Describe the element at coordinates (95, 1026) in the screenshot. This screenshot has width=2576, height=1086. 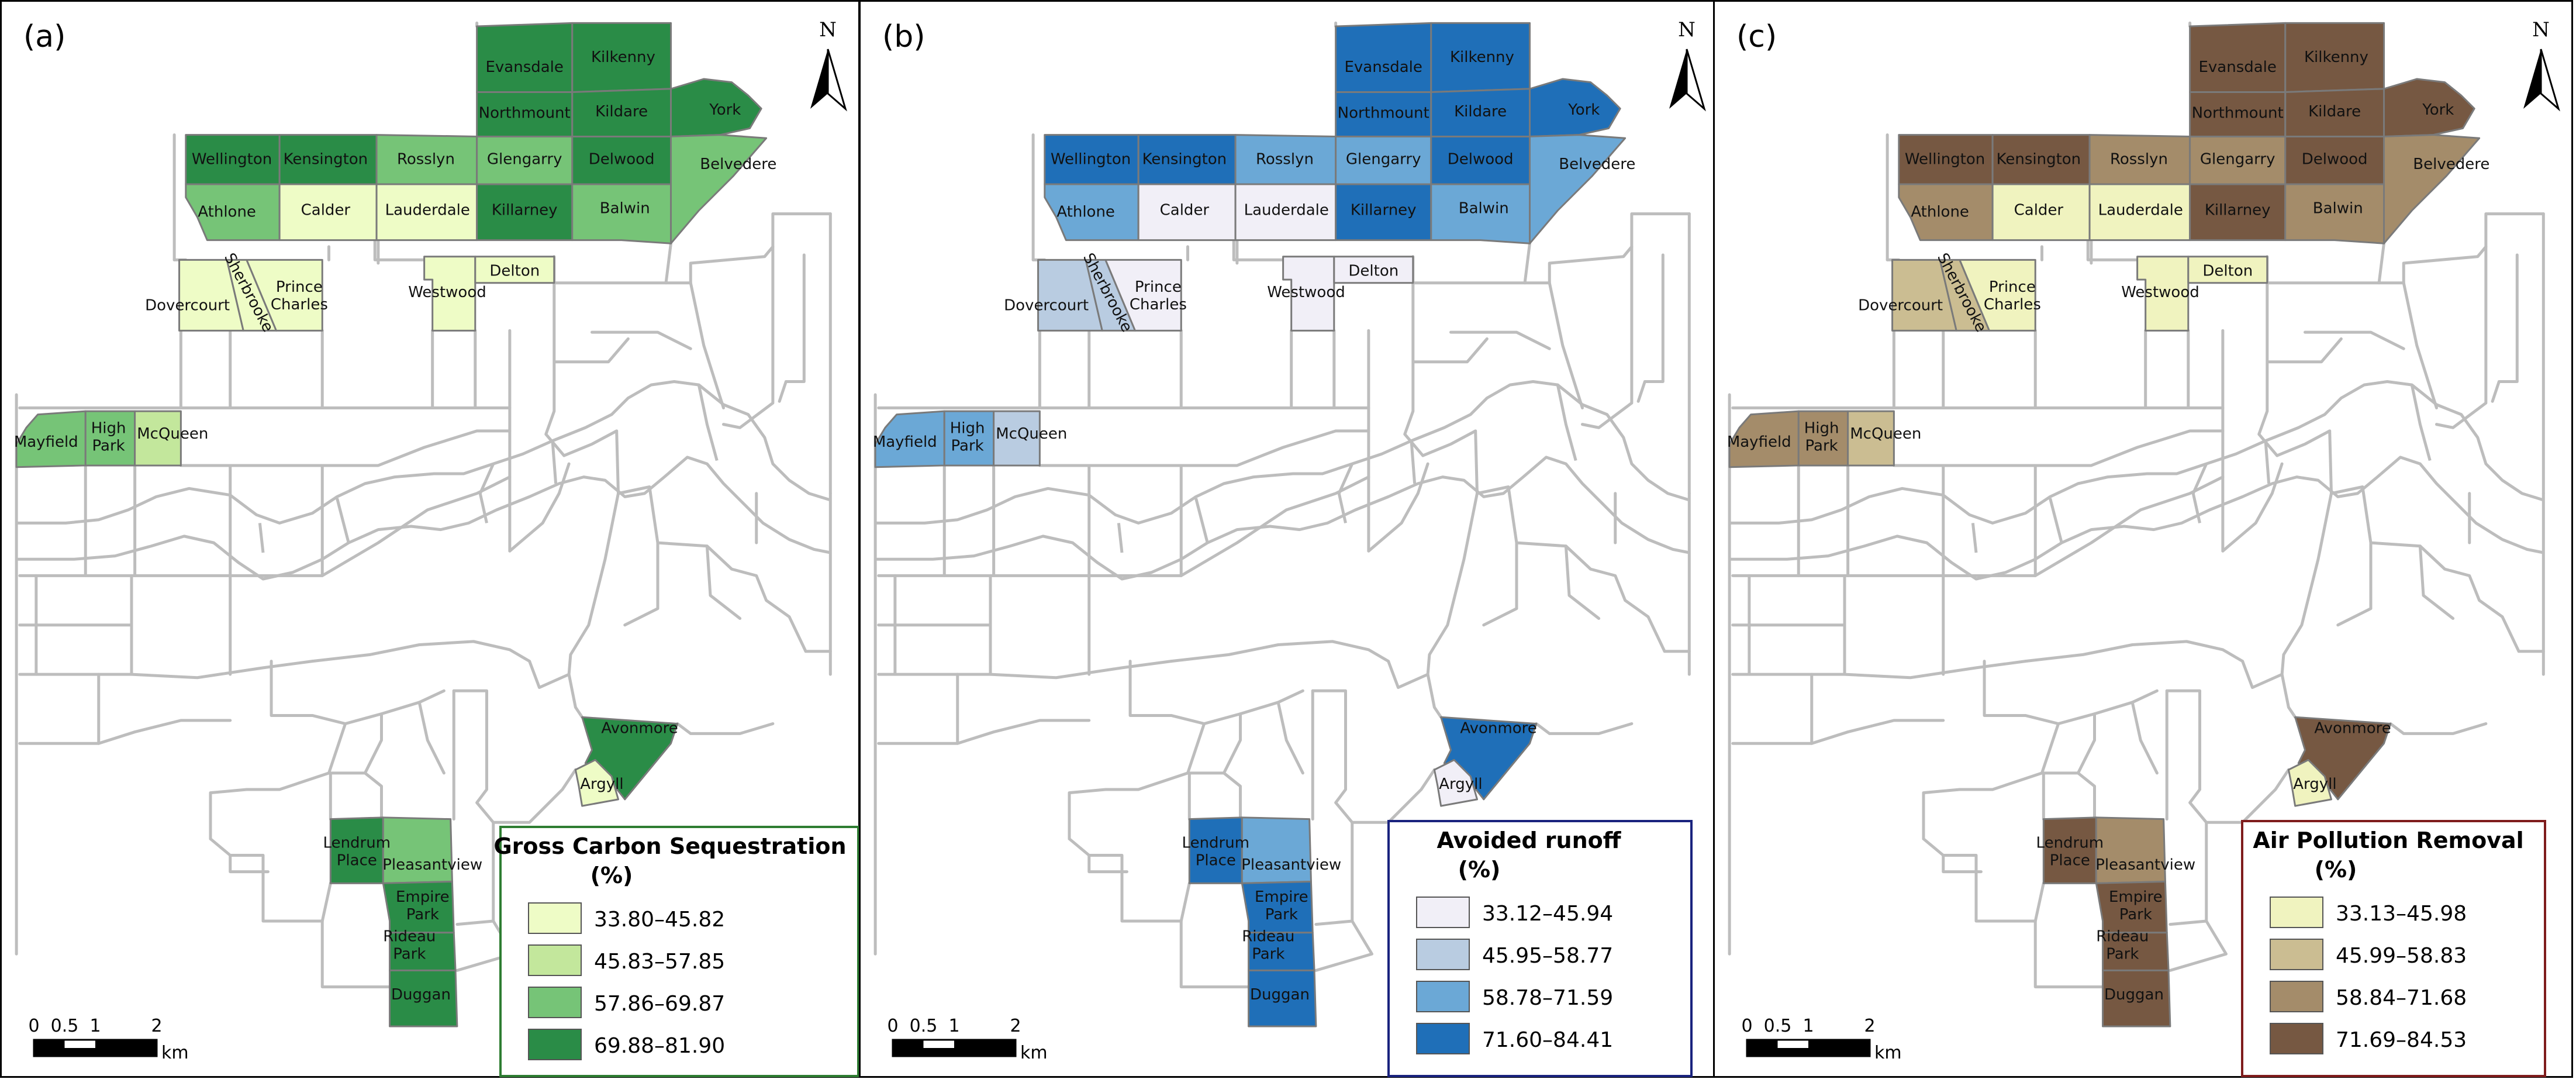
I see `scale-bar-tick-label: 1` at that location.